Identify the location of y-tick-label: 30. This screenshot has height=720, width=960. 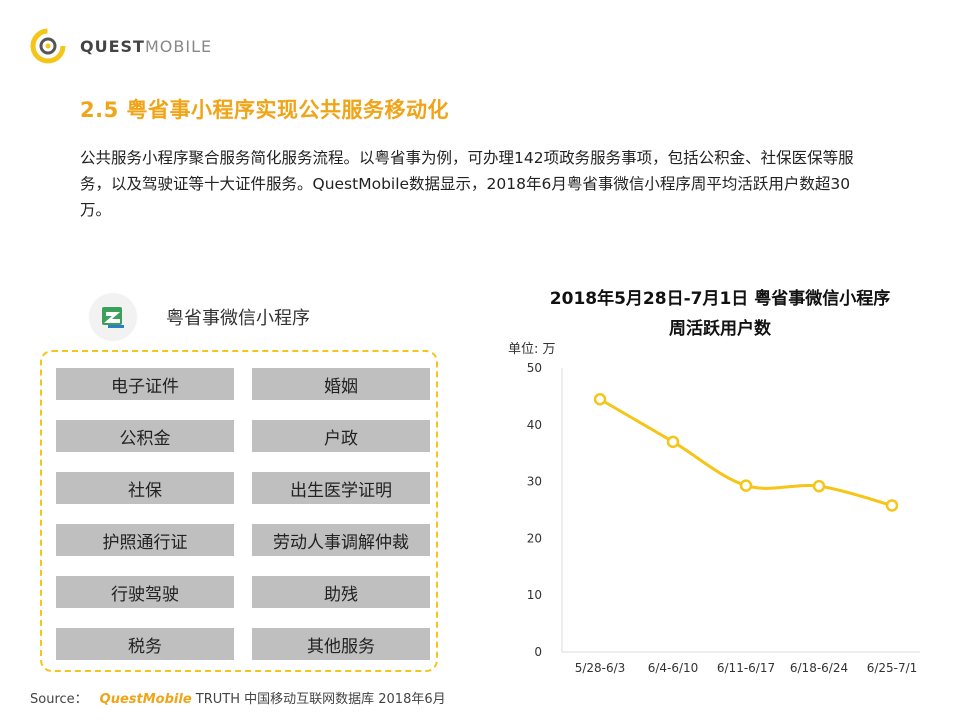
(534, 482).